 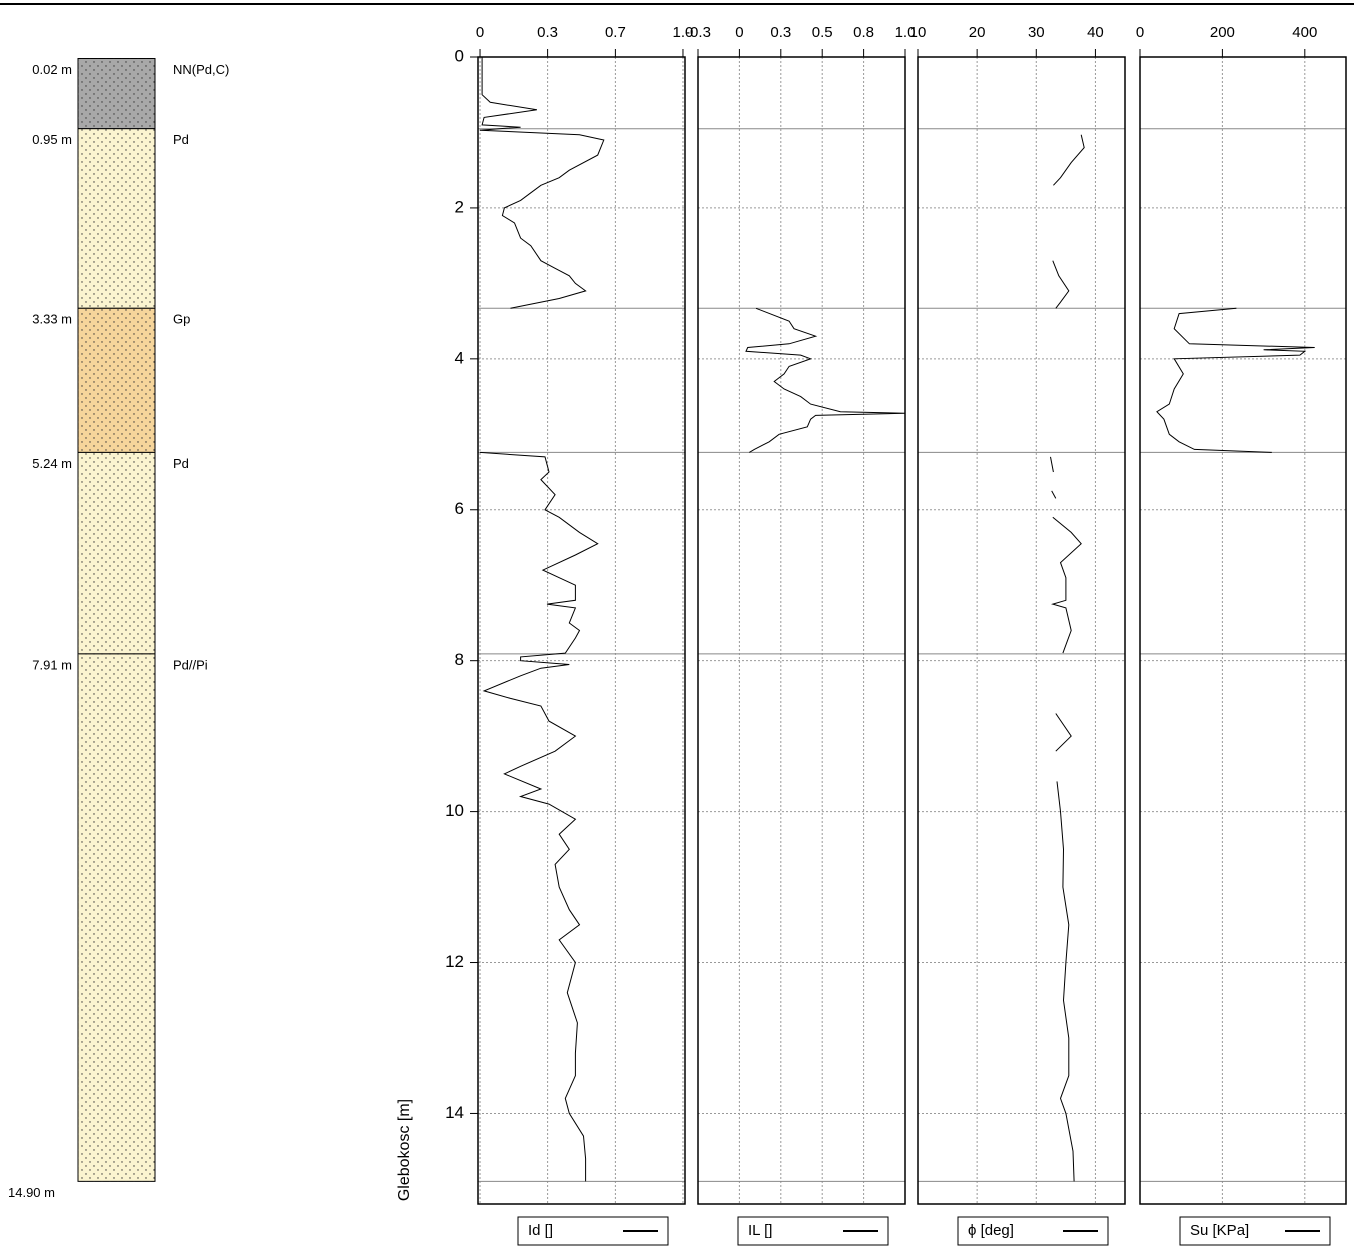 What do you see at coordinates (31, 1192) in the screenshot?
I see `bottom-depth-label: 14.90 m` at bounding box center [31, 1192].